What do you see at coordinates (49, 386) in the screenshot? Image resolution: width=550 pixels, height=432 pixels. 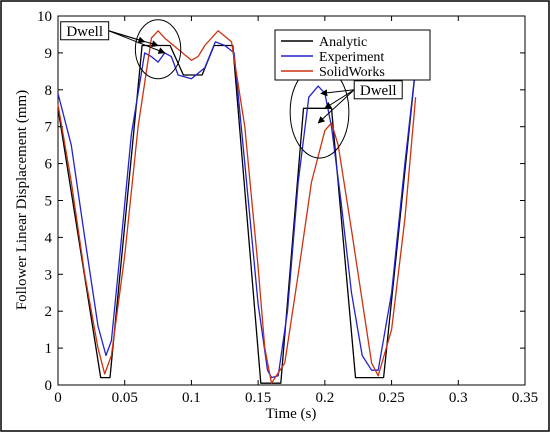 I see `y-tick-label: 0` at bounding box center [49, 386].